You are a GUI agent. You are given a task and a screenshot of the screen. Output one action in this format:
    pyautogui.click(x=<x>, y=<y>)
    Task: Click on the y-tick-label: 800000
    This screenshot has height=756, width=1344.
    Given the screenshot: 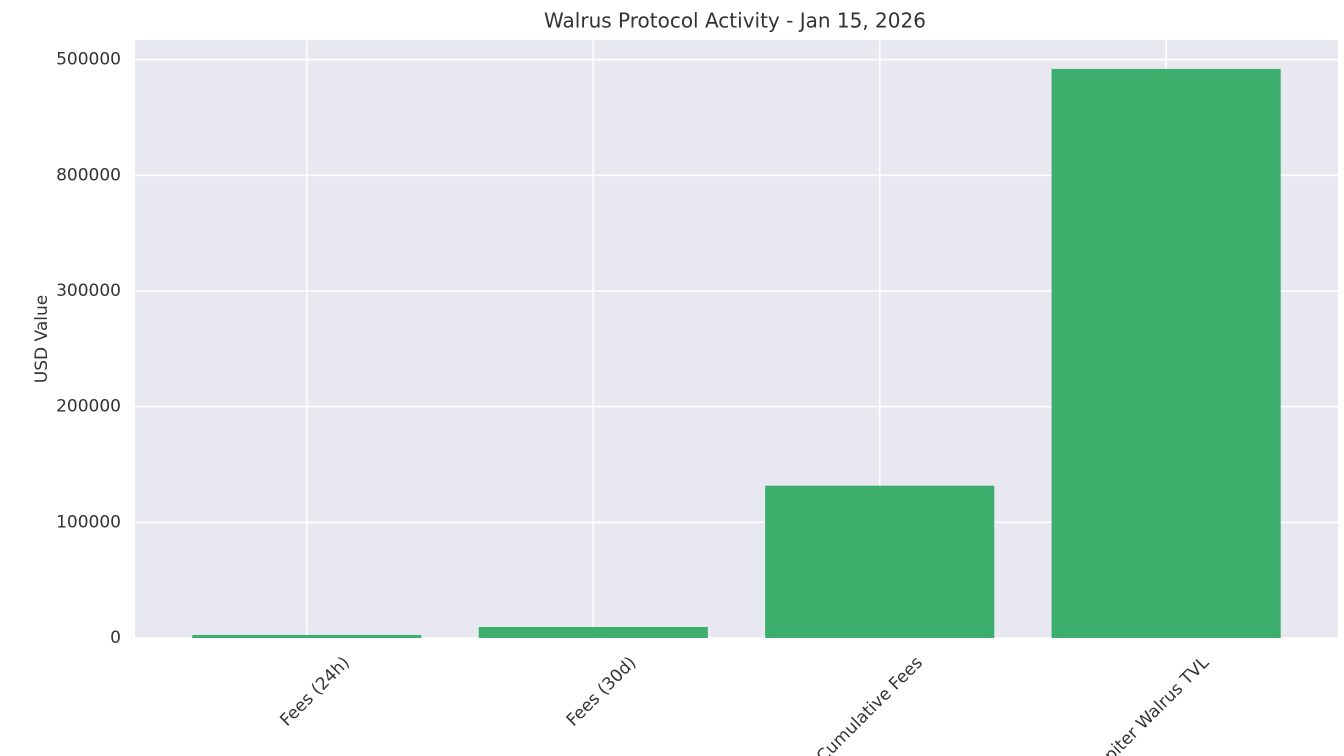 What is the action you would take?
    pyautogui.click(x=88, y=175)
    